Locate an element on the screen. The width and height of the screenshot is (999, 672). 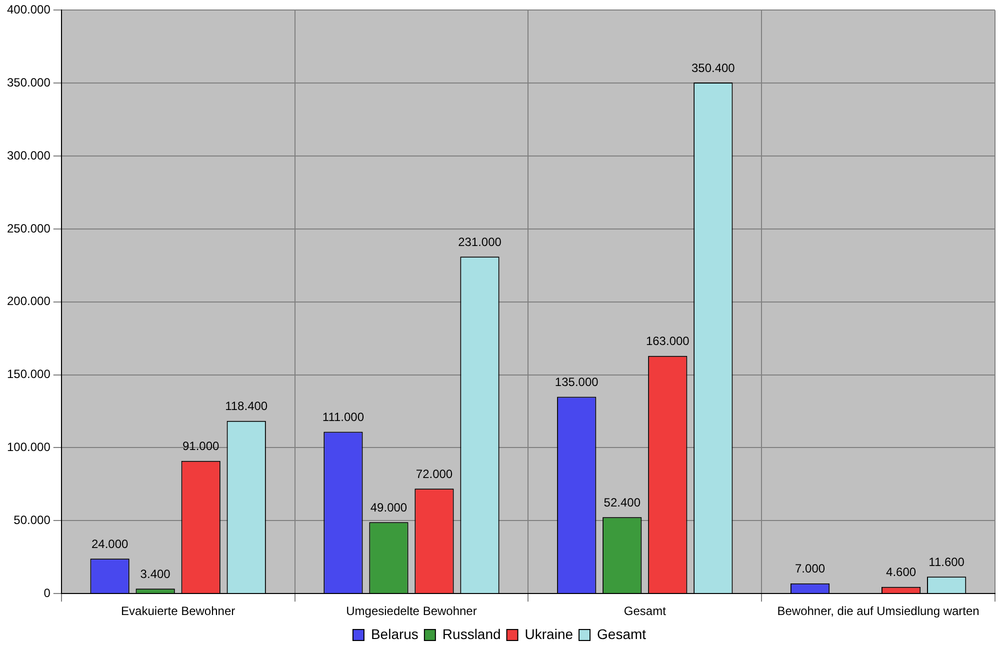
data-label: 72.000 is located at coordinates (434, 473).